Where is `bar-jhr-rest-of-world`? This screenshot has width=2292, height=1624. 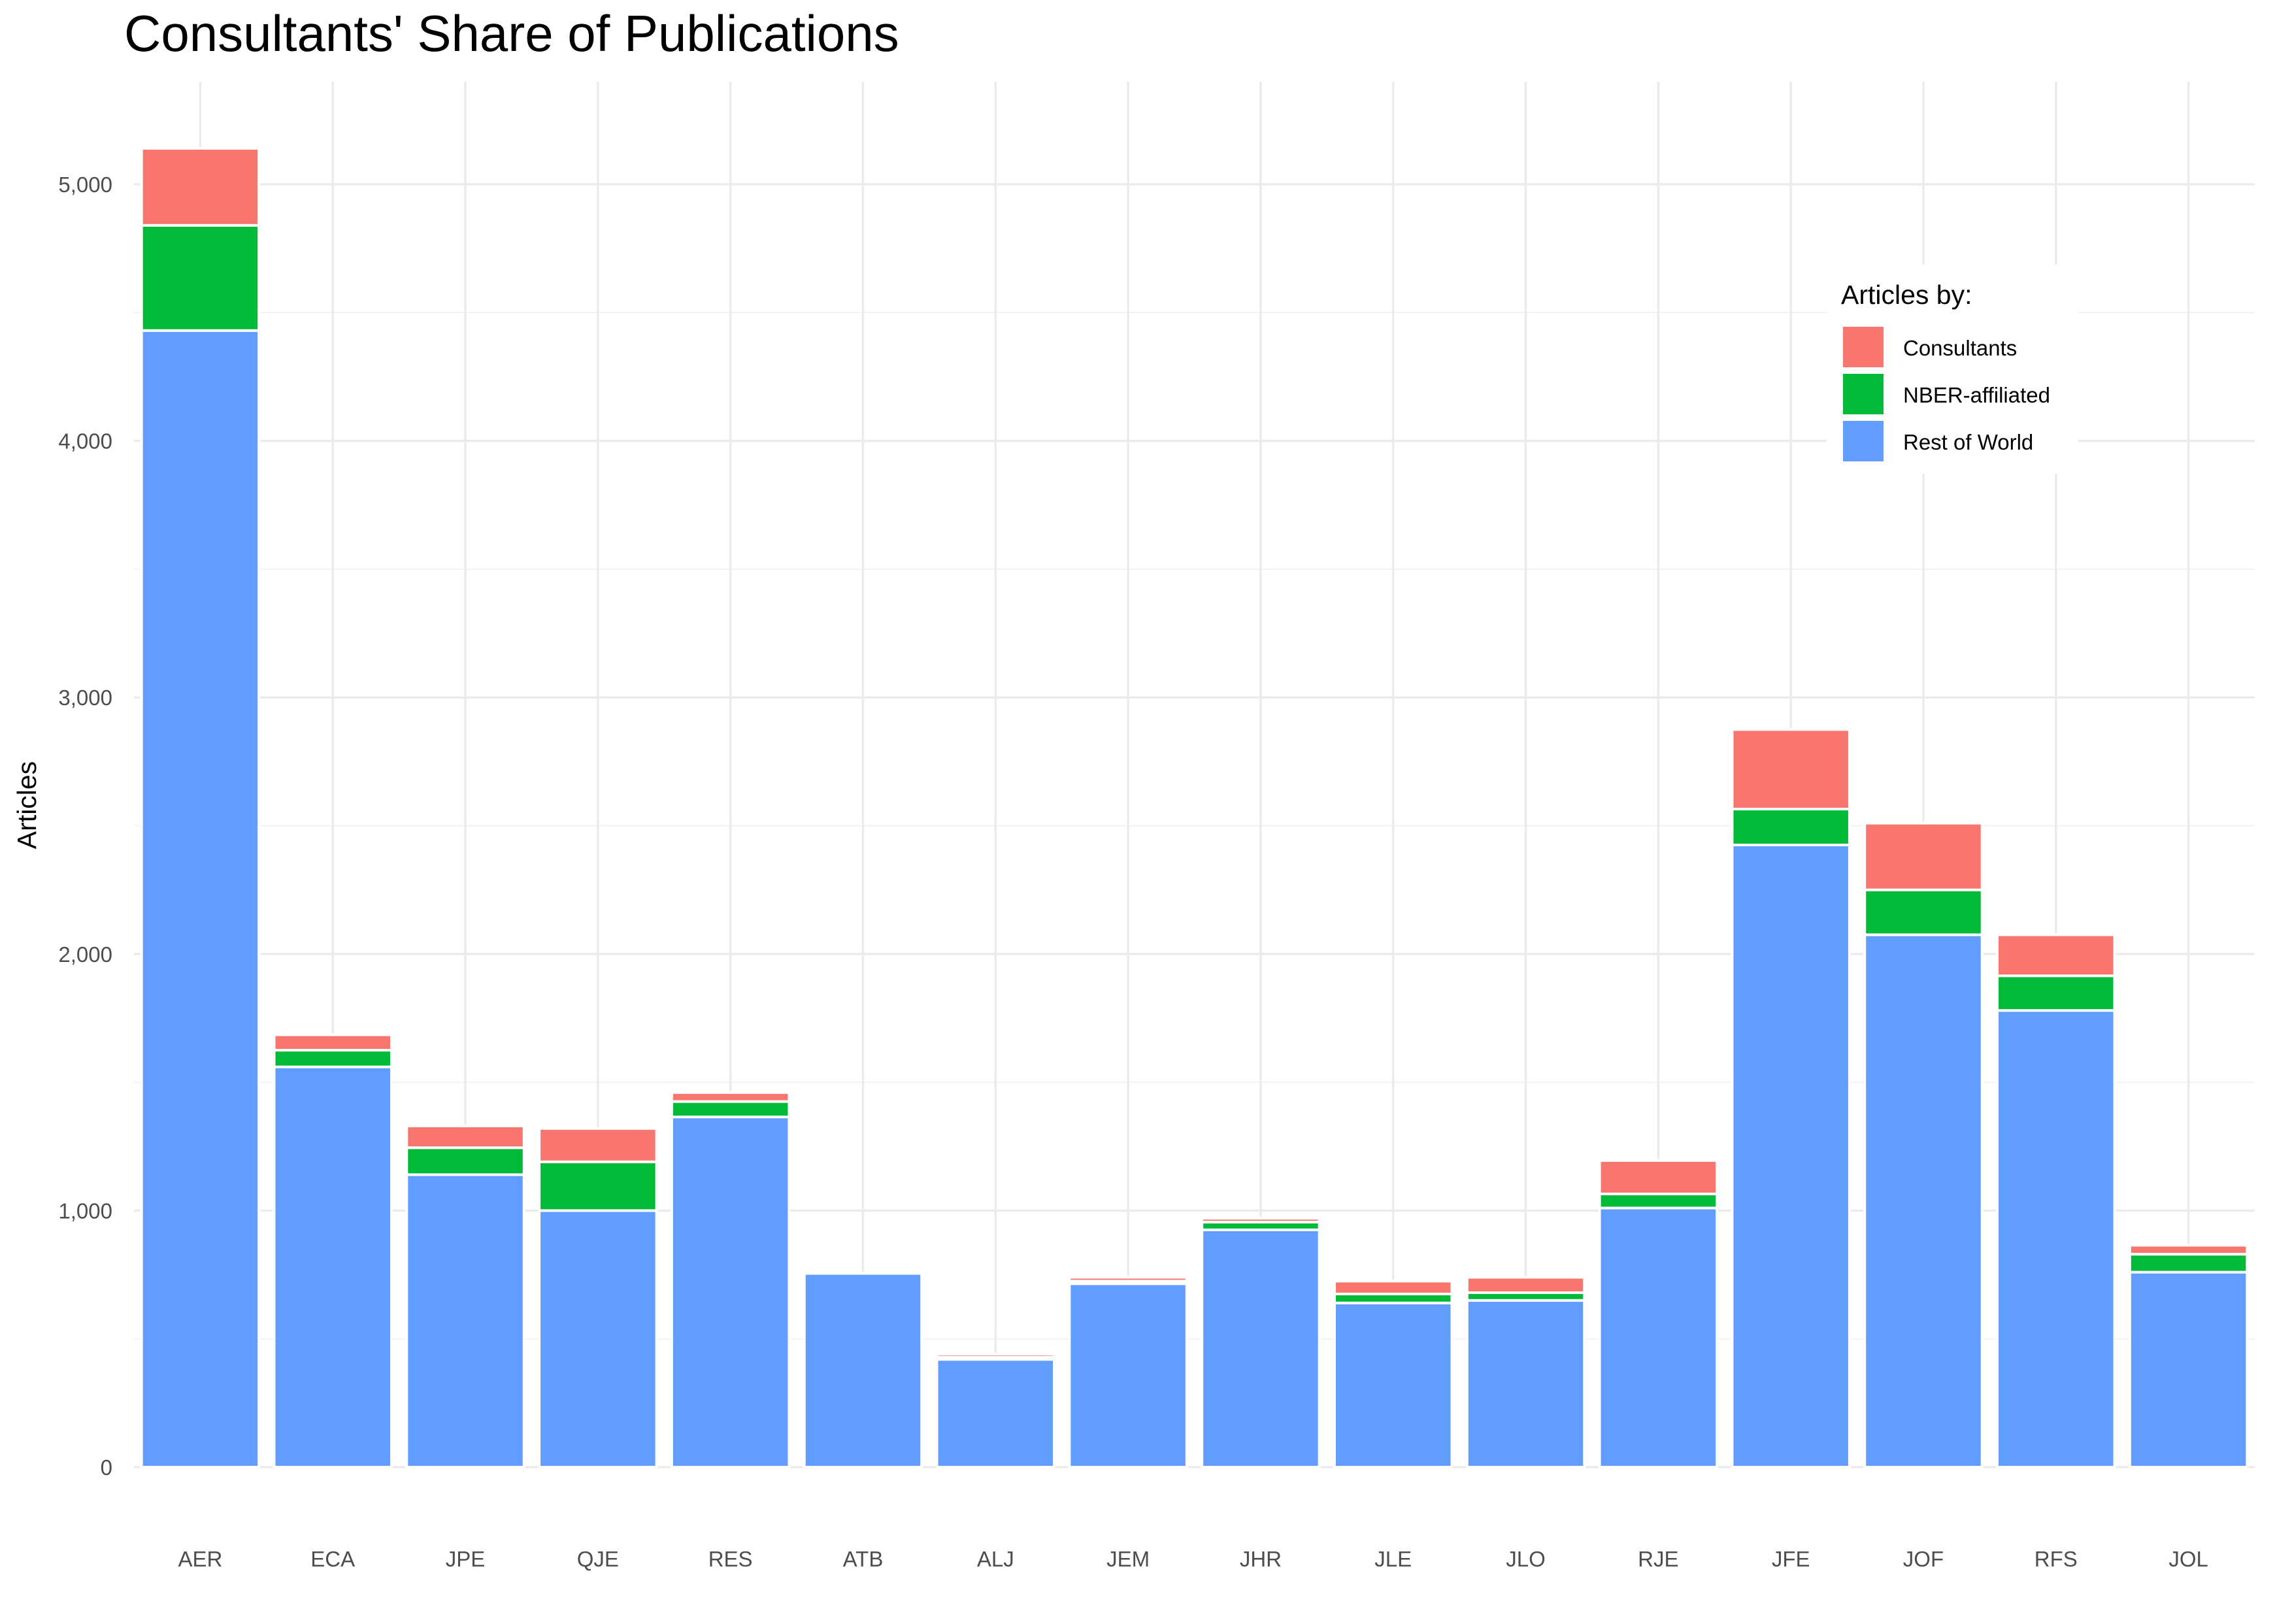
bar-jhr-rest-of-world is located at coordinates (1261, 1348).